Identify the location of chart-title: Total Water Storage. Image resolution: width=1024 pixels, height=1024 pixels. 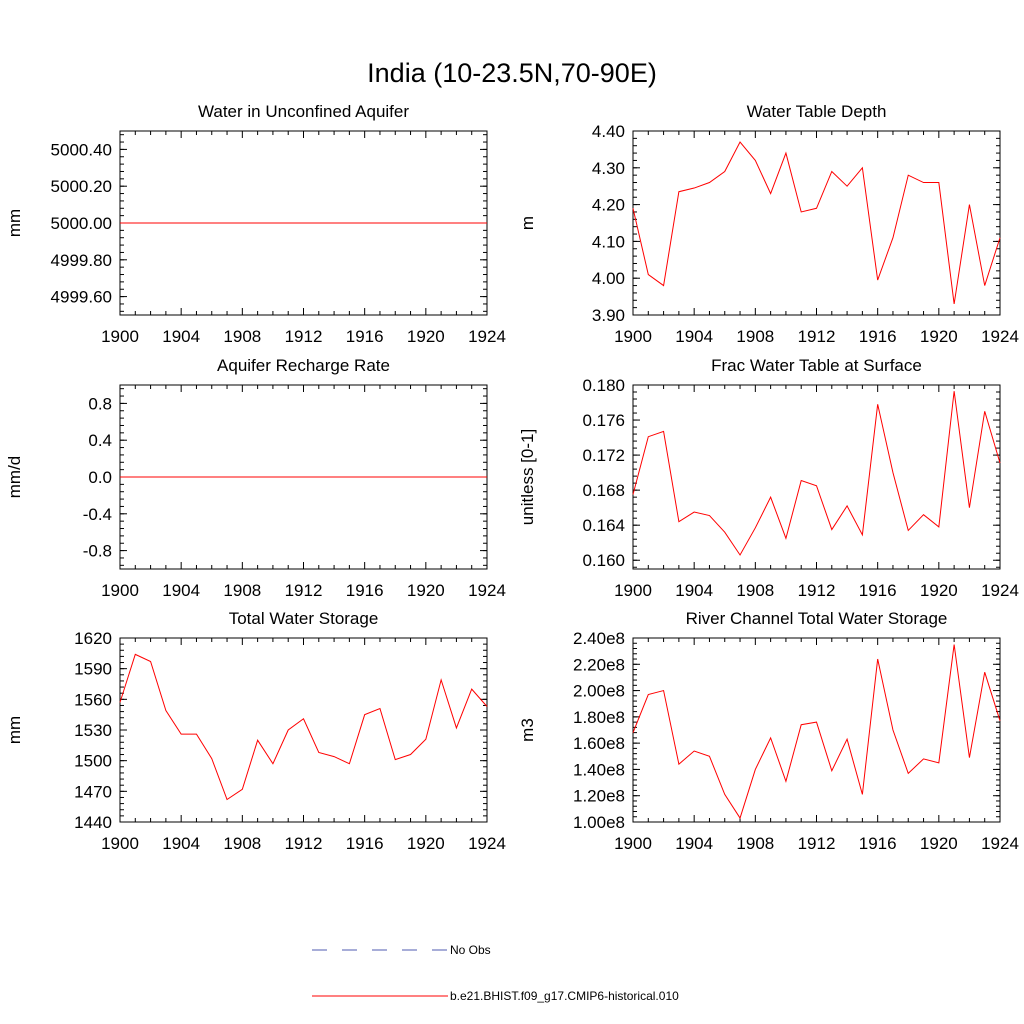
(304, 618).